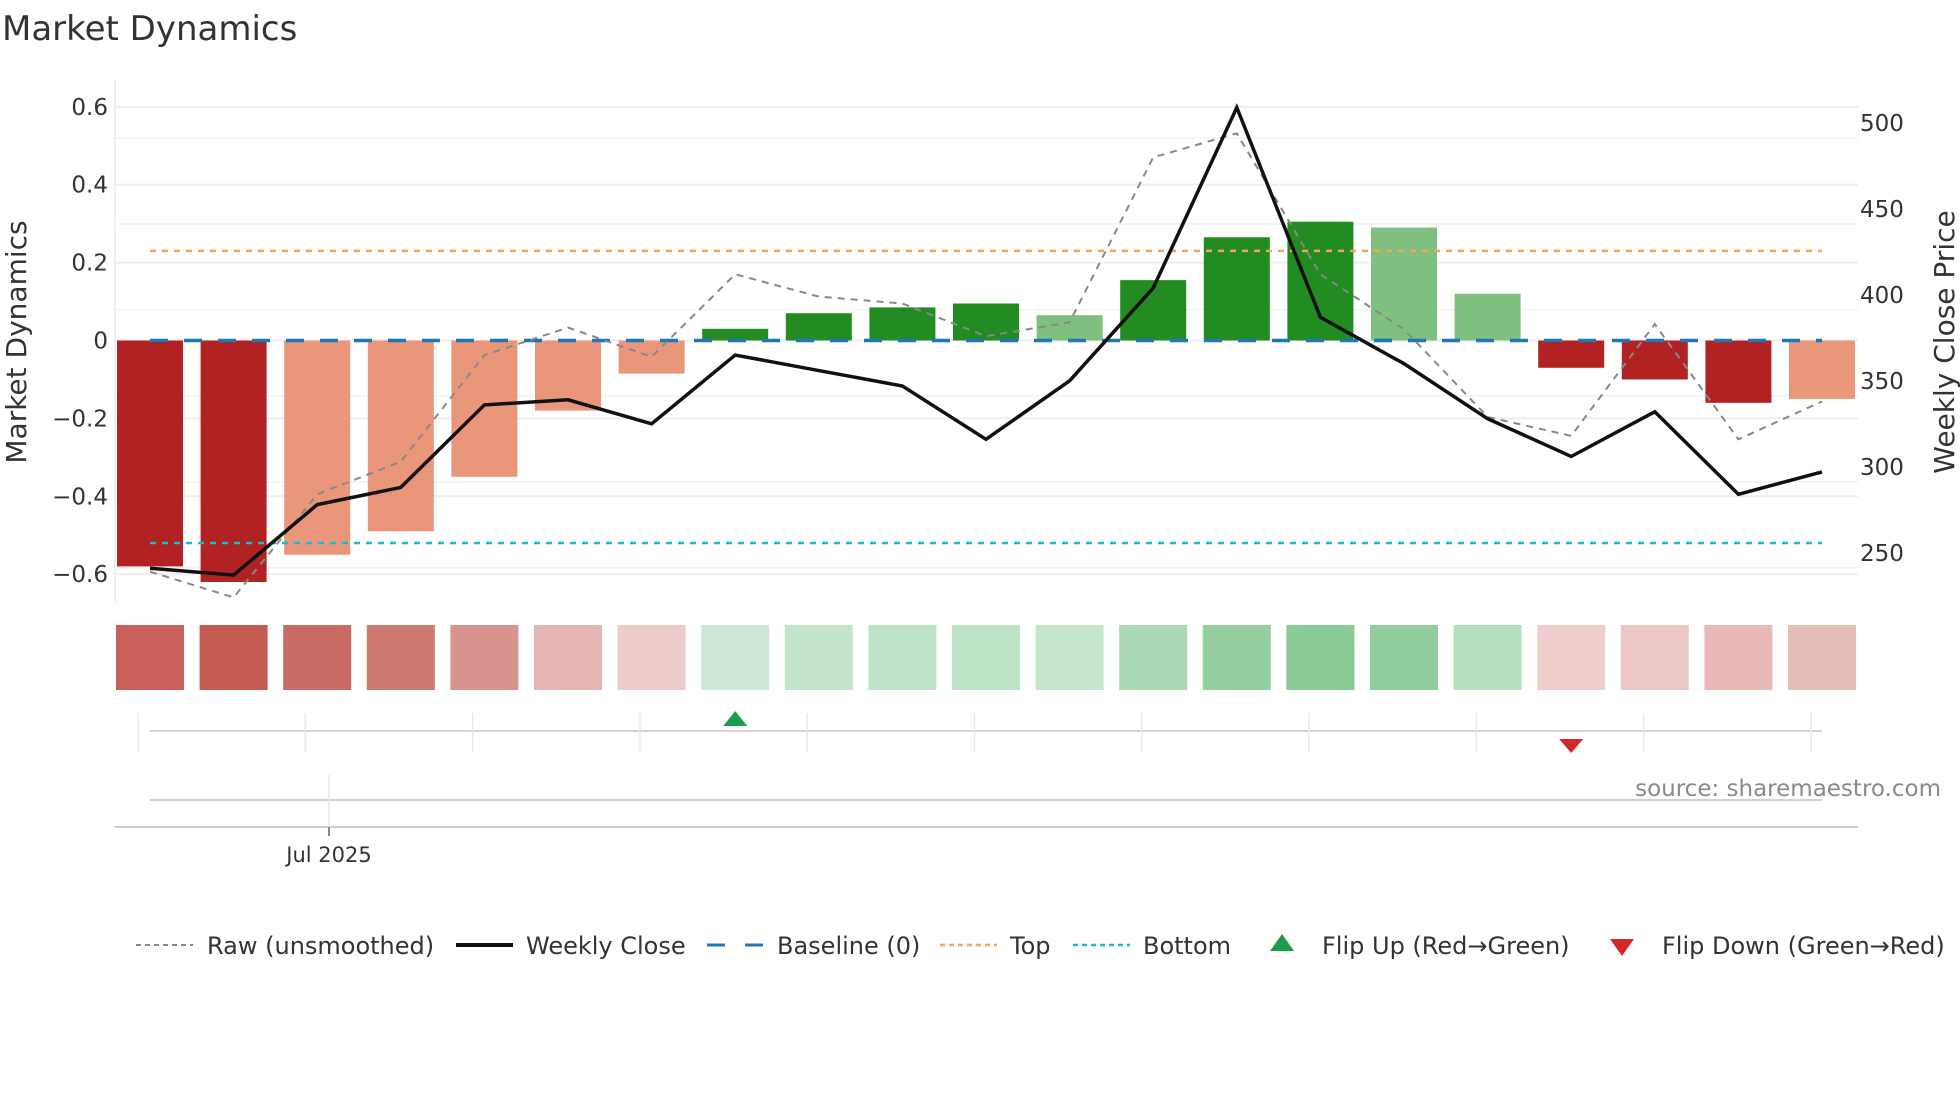 This screenshot has height=1106, width=1960. What do you see at coordinates (80, 341) in the screenshot?
I see `left-axis: 0.6 0.4 0.2 0 −0.2 −0.4 −0.6` at bounding box center [80, 341].